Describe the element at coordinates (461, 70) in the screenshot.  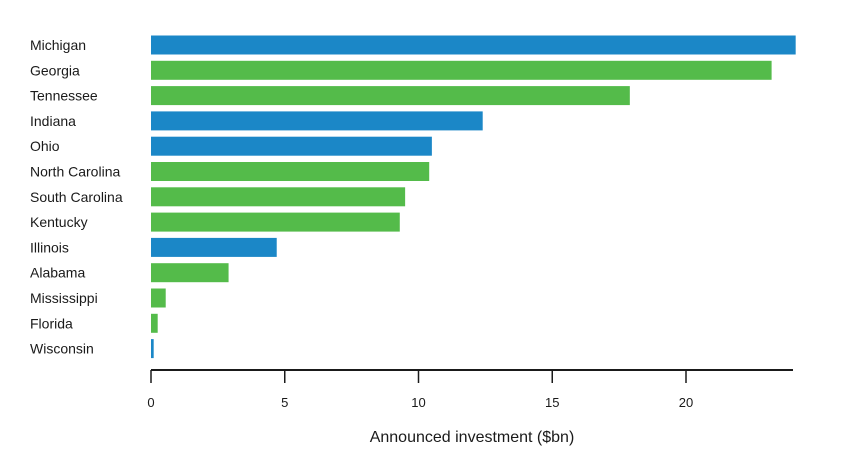
I see `bar-georgia` at that location.